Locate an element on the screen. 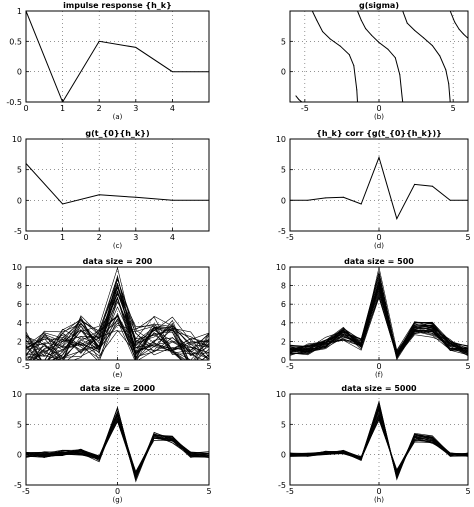 This screenshot has width=474, height=507. panel-g: -5 0 5 -5 0 5 10 data size = 2000 (g) is located at coordinates (112, 444).